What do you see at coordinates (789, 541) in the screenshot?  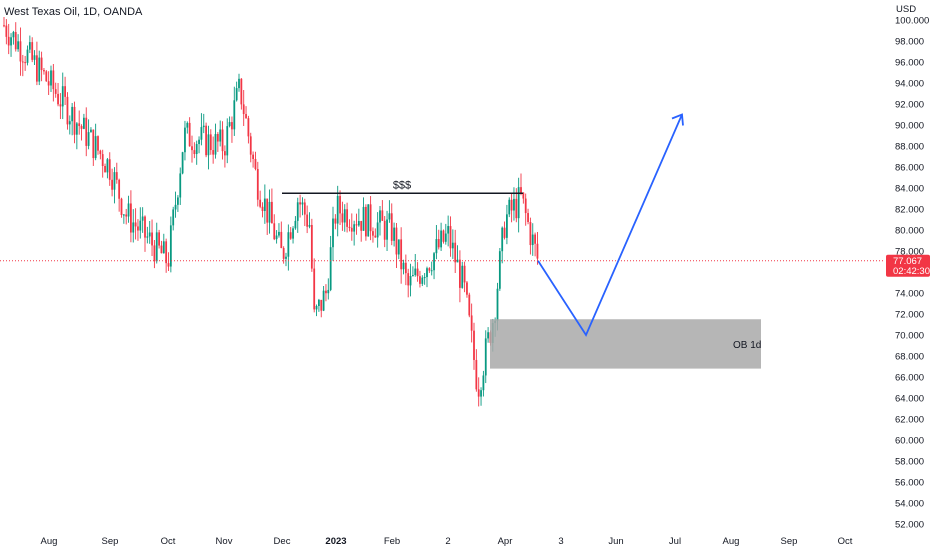 I see `x-tick-label: Sep` at bounding box center [789, 541].